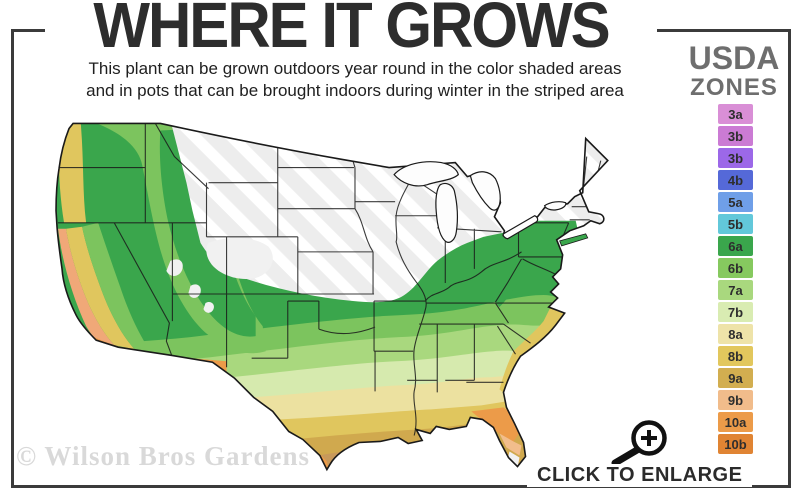  I want to click on watermark: © Wilson Bros Gardens, so click(163, 456).